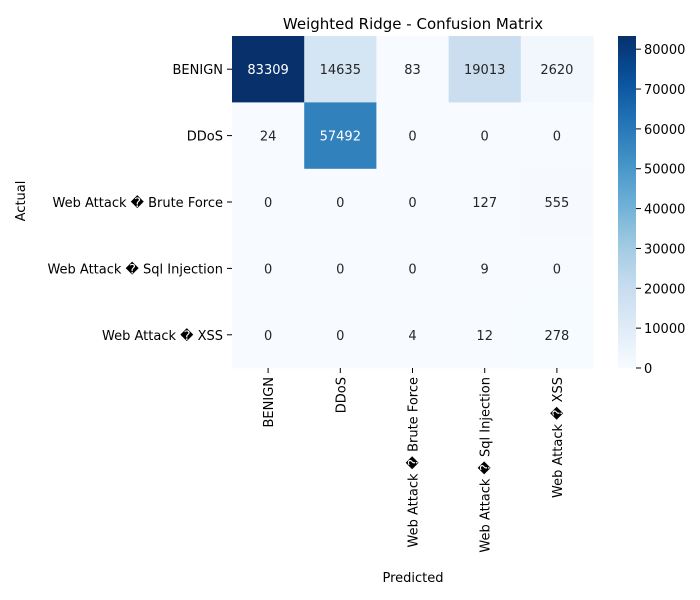  I want to click on cell-value-label: 19013, so click(484, 70).